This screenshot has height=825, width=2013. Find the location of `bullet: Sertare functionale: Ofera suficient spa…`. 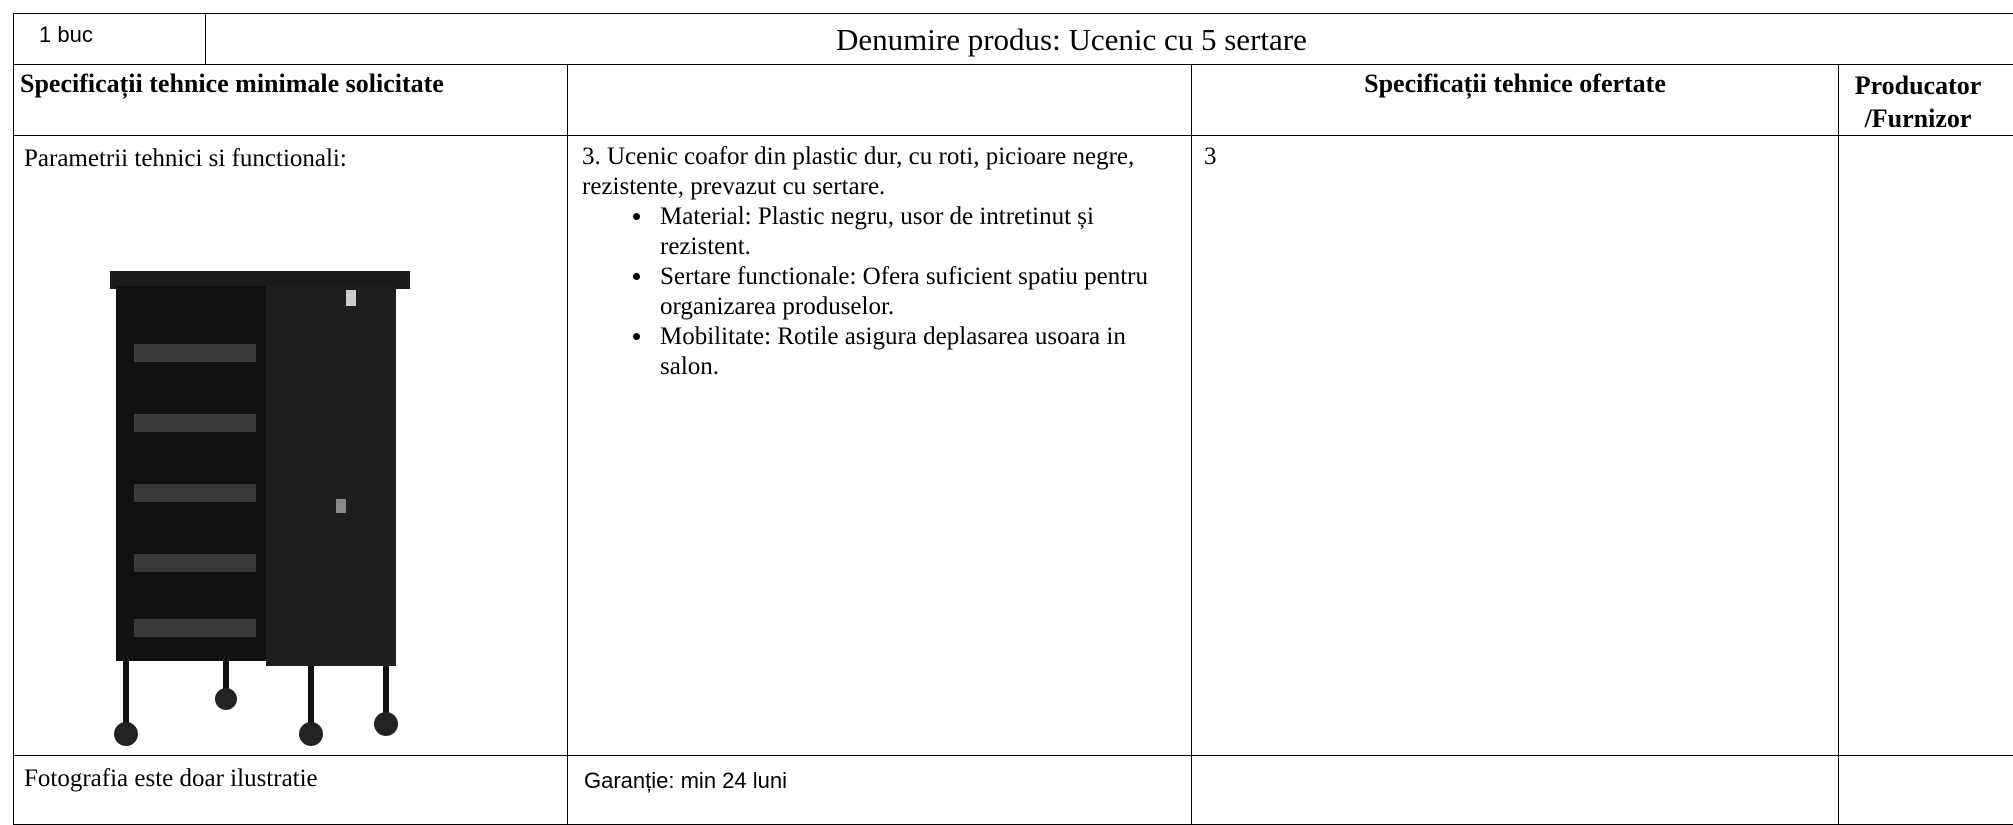

bullet: Sertare functionale: Ofera suficient spa… is located at coordinates (915, 292).